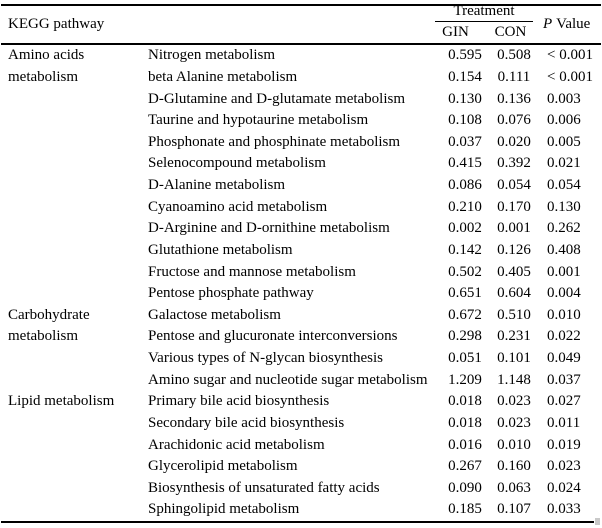 The image size is (602, 528). Describe the element at coordinates (484, 21) in the screenshot. I see `treatment-spanner-rule` at that location.